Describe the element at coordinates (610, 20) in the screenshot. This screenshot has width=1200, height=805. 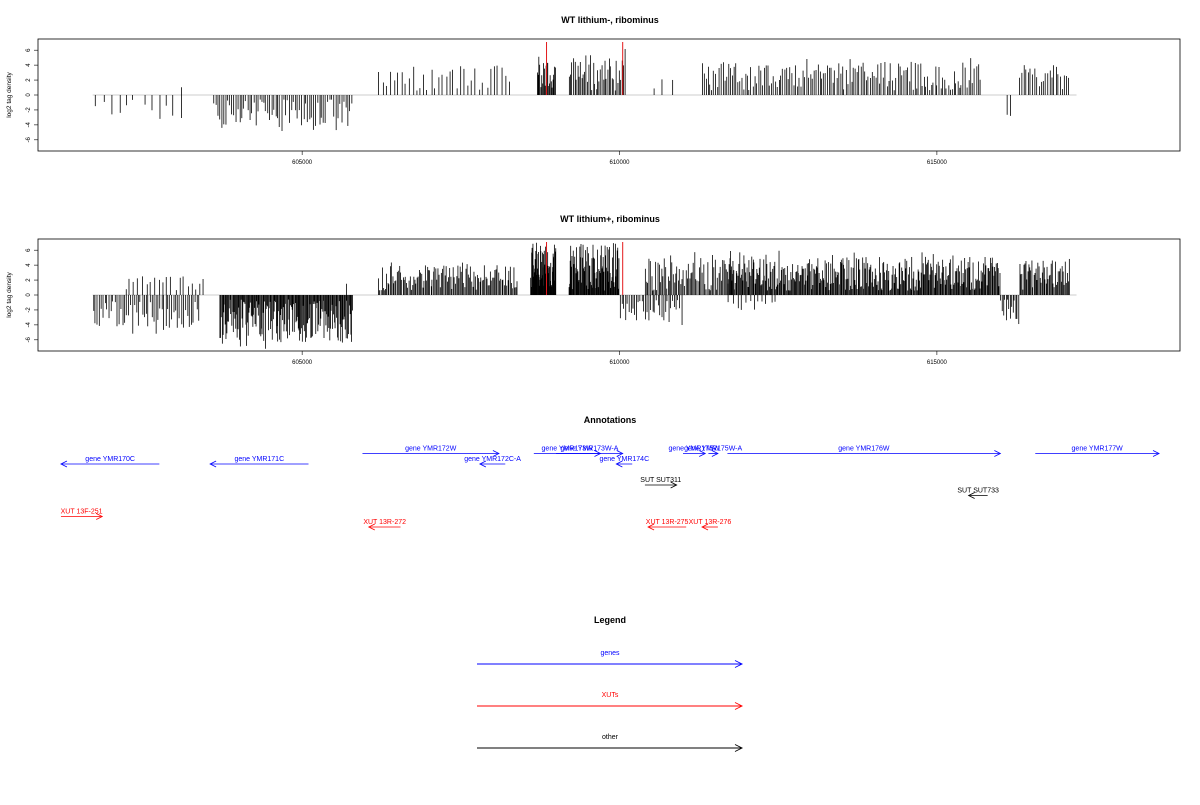
I see `panel-title: WT lithium-, ribominus` at that location.